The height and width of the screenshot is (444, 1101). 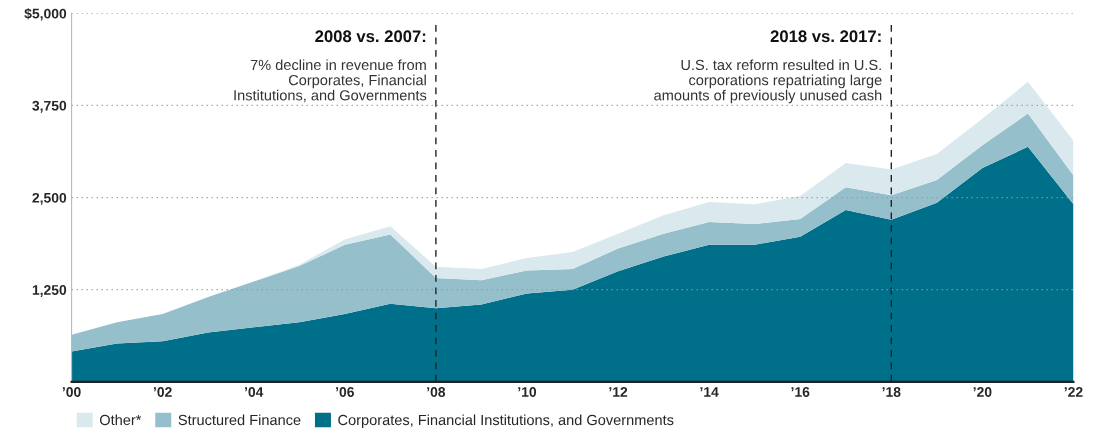 What do you see at coordinates (71, 392) in the screenshot?
I see `x-tick-label: ’00` at bounding box center [71, 392].